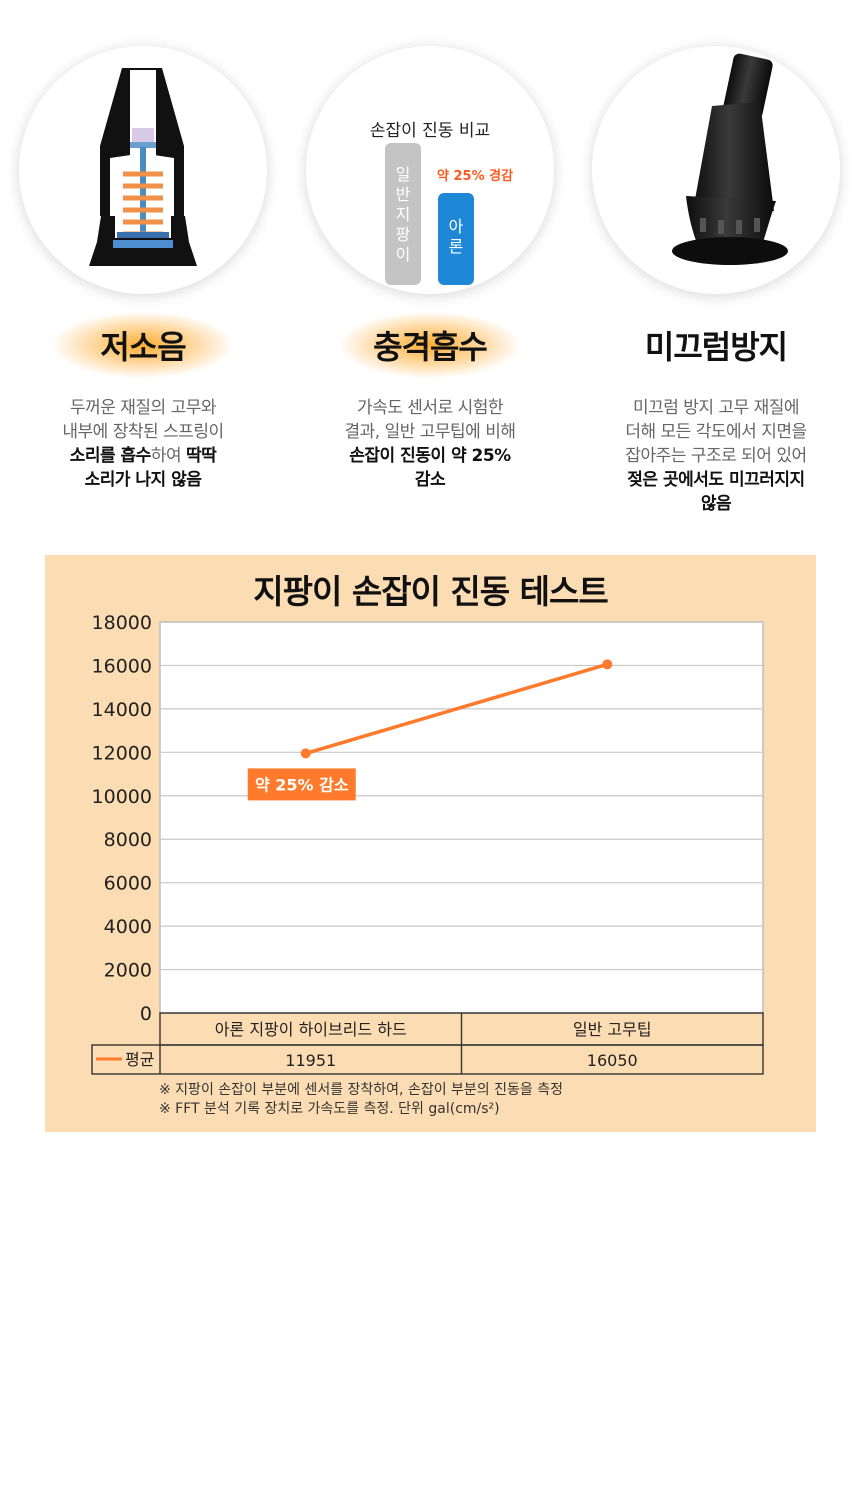 The height and width of the screenshot is (1500, 860). What do you see at coordinates (122, 623) in the screenshot?
I see `y-tick-label: 18000` at bounding box center [122, 623].